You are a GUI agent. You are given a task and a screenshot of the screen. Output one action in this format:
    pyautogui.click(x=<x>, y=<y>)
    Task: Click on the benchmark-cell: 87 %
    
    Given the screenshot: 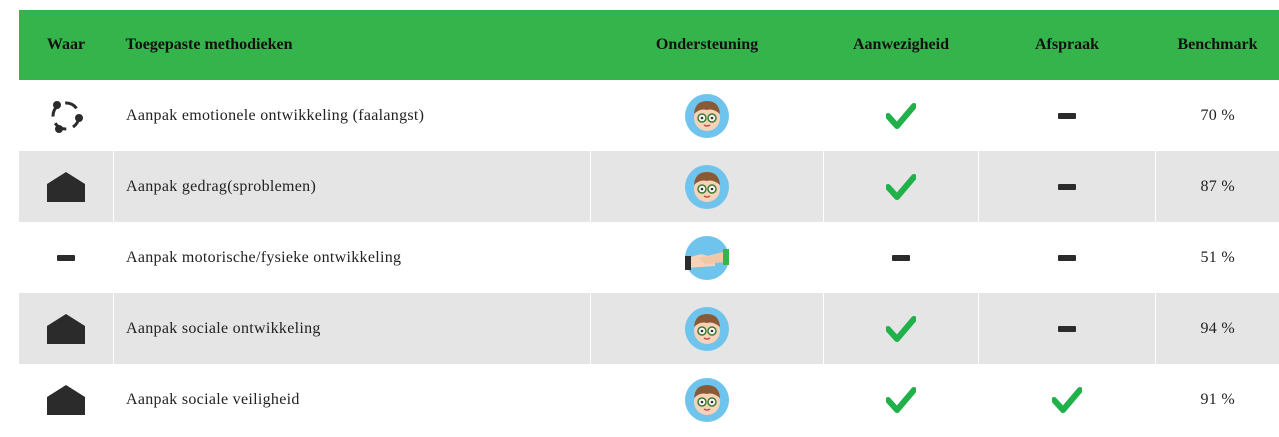 What is the action you would take?
    pyautogui.click(x=1217, y=186)
    